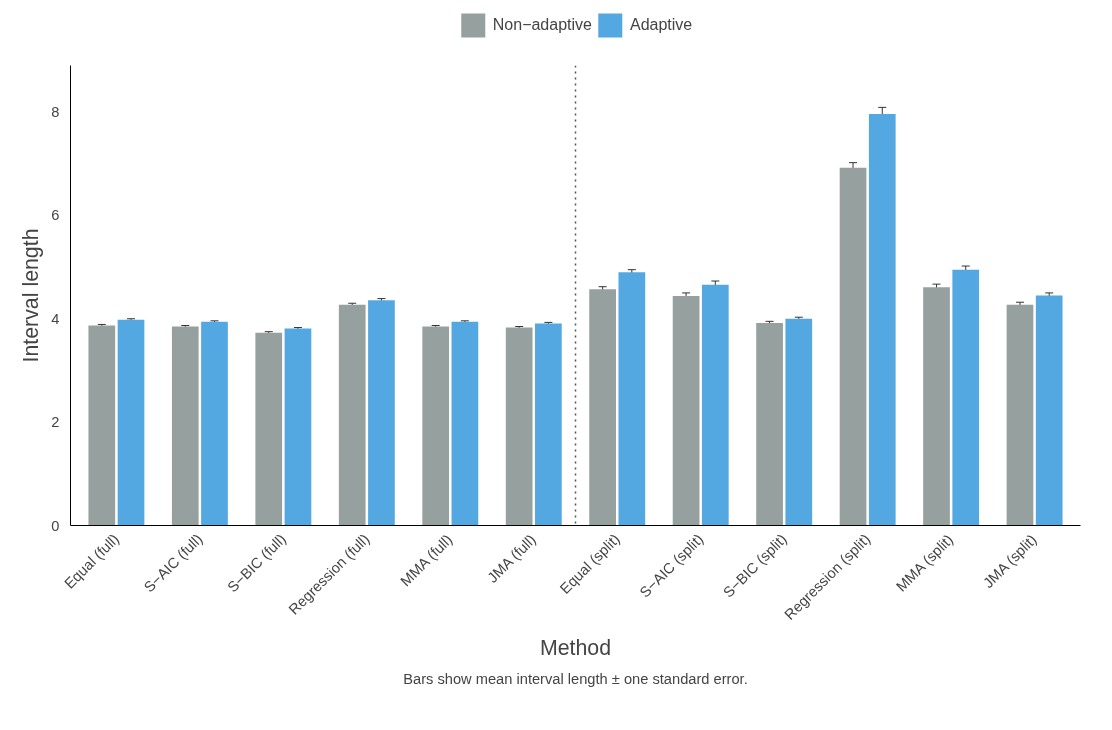 This screenshot has height=730, width=1112. Describe the element at coordinates (31, 295) in the screenshot. I see `y-axis-title: Interval length` at that location.